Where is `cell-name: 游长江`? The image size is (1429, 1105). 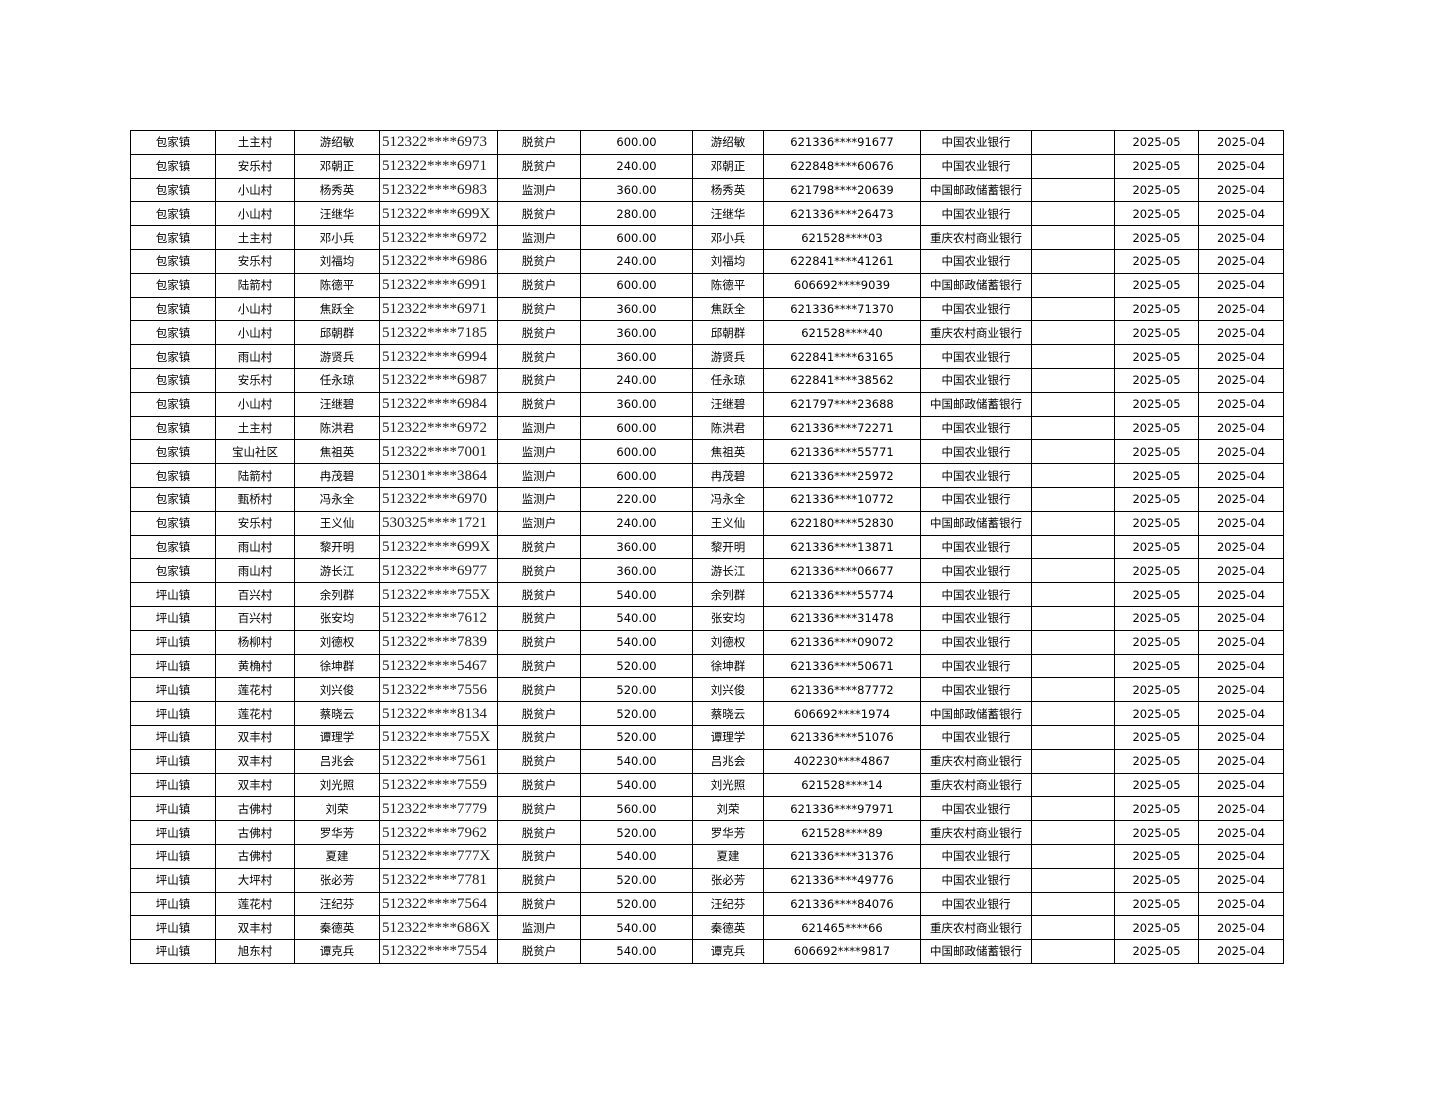
cell-name: 游长江 is located at coordinates (337, 571).